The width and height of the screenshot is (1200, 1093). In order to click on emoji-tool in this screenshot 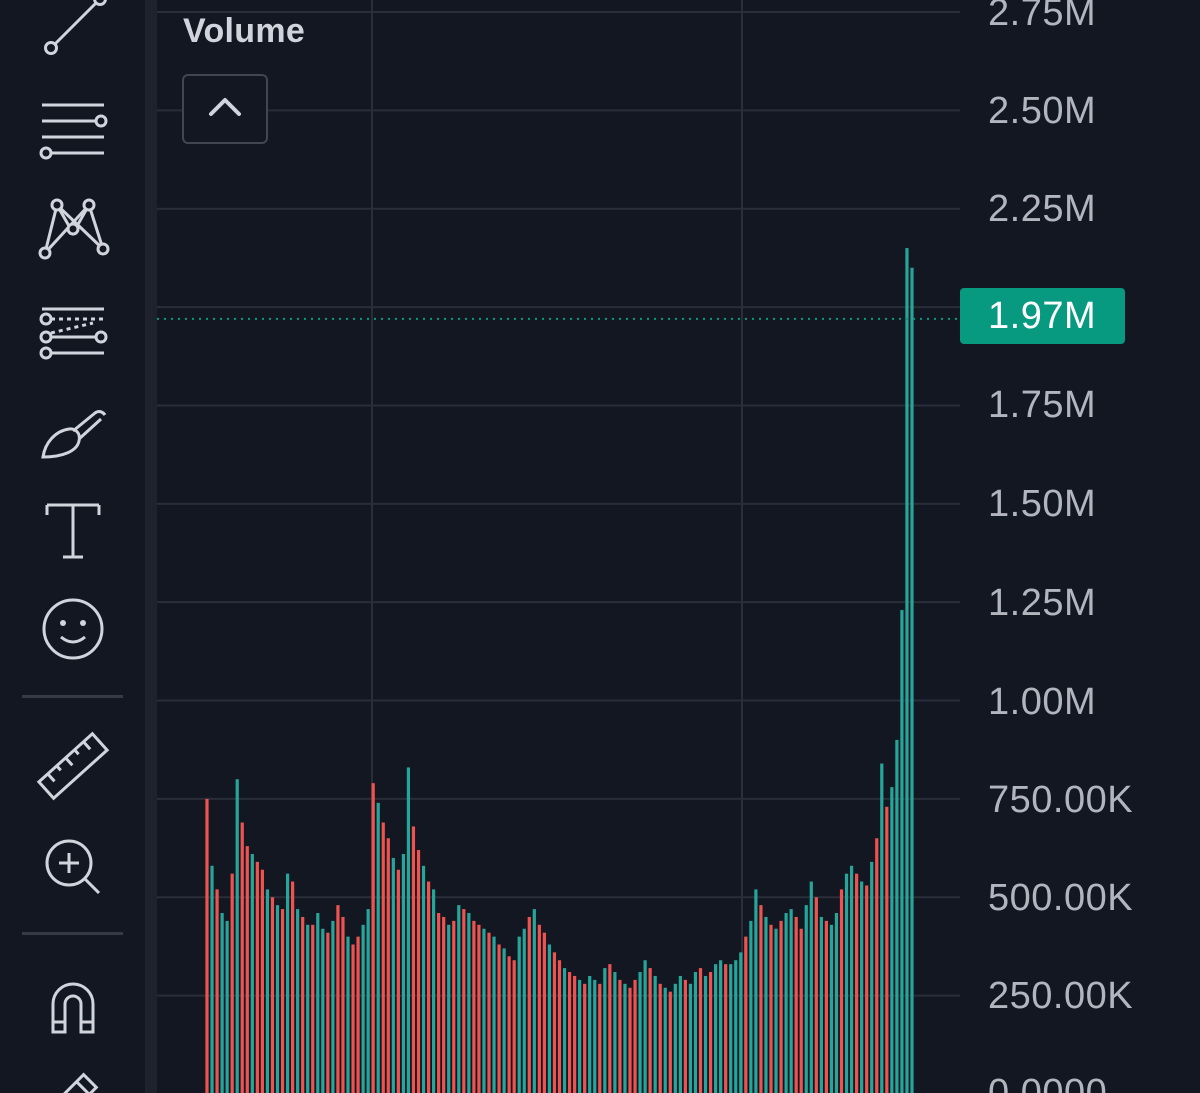, I will do `click(73, 628)`.